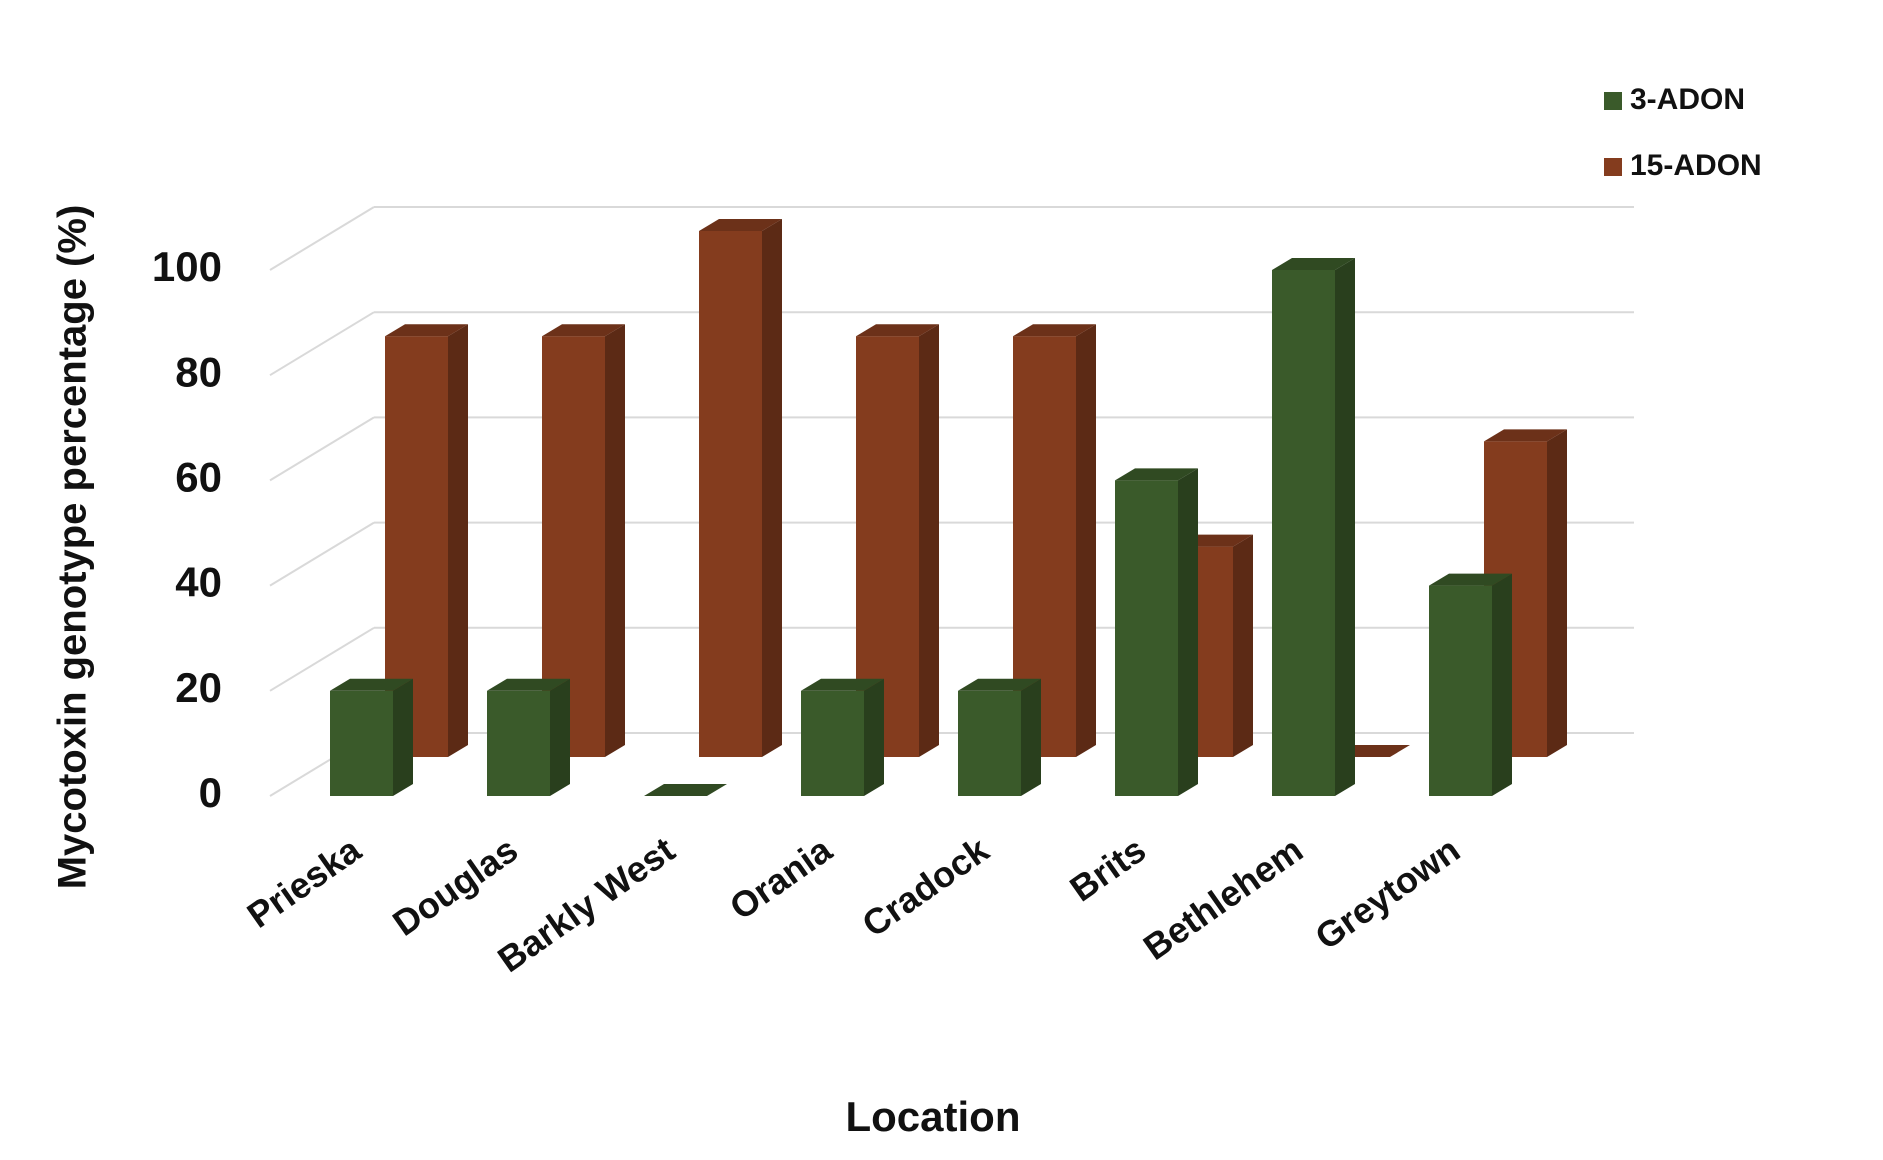  Describe the element at coordinates (198, 687) in the screenshot. I see `y-tick-label: 20` at that location.